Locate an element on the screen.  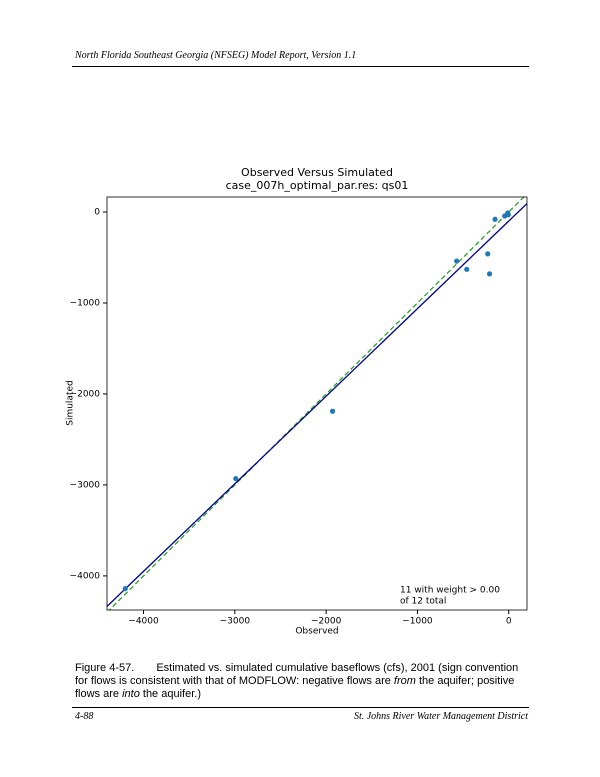
y-axis-label: Simulated is located at coordinates (71, 402).